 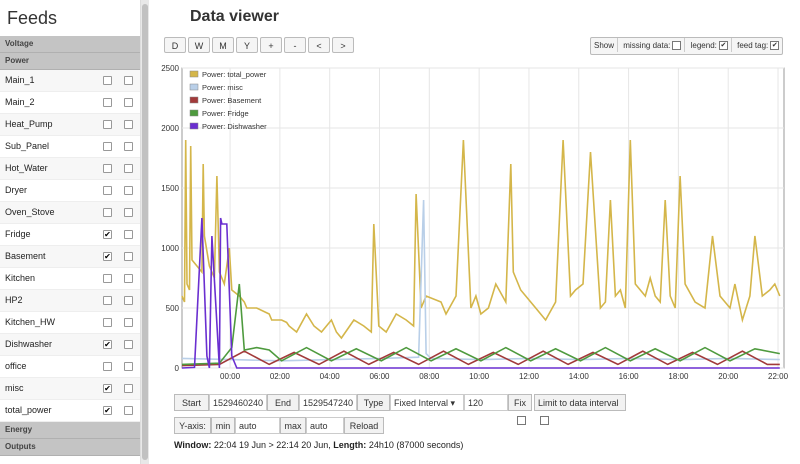 What do you see at coordinates (30, 212) in the screenshot?
I see `feed-label: Oven_Stove` at bounding box center [30, 212].